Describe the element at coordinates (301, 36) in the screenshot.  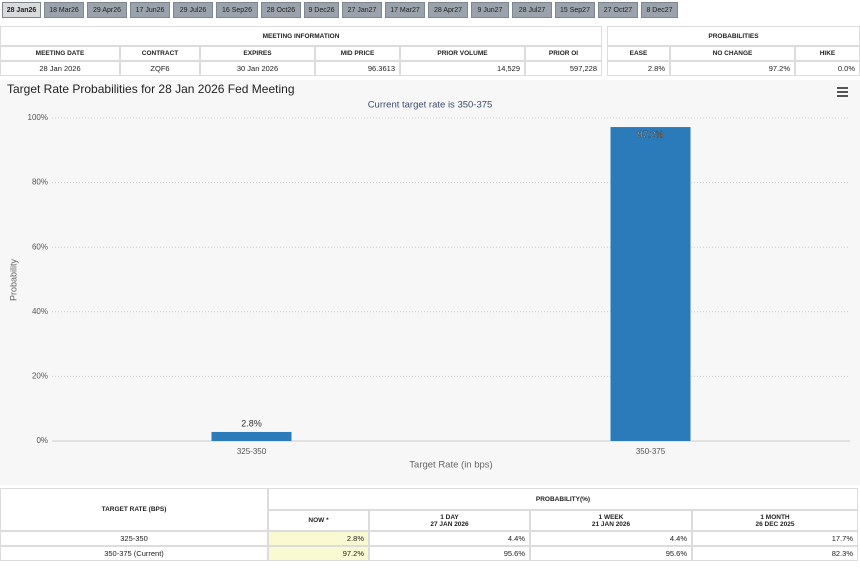
I see `table-title: MEETING INFORMATION` at that location.